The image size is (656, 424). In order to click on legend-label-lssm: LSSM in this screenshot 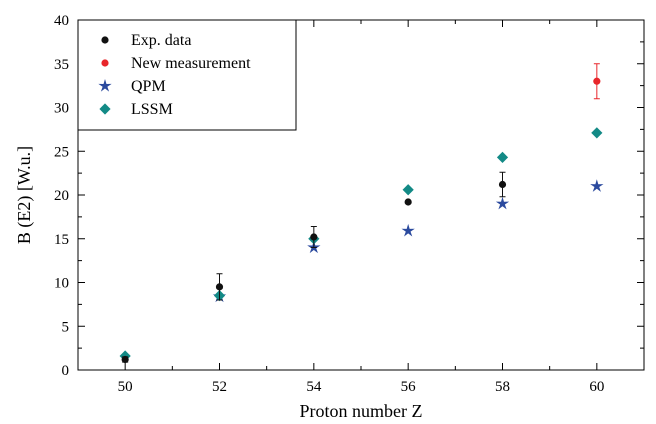, I will do `click(152, 109)`.